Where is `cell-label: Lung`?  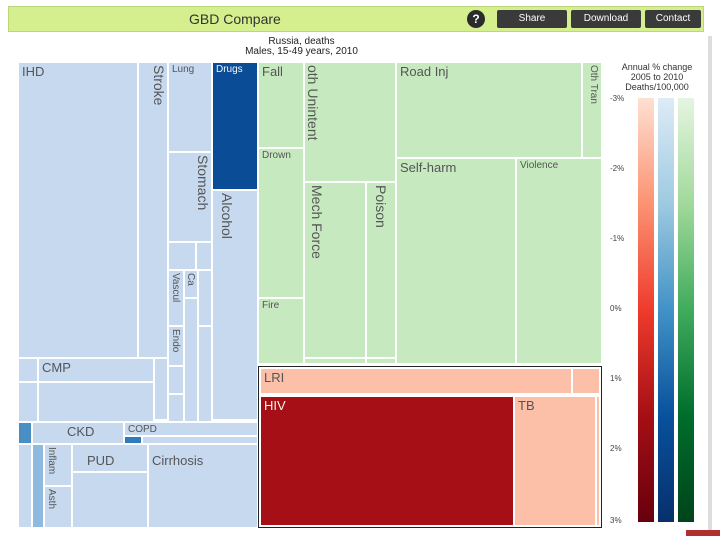
cell-label: Lung is located at coordinates (183, 69).